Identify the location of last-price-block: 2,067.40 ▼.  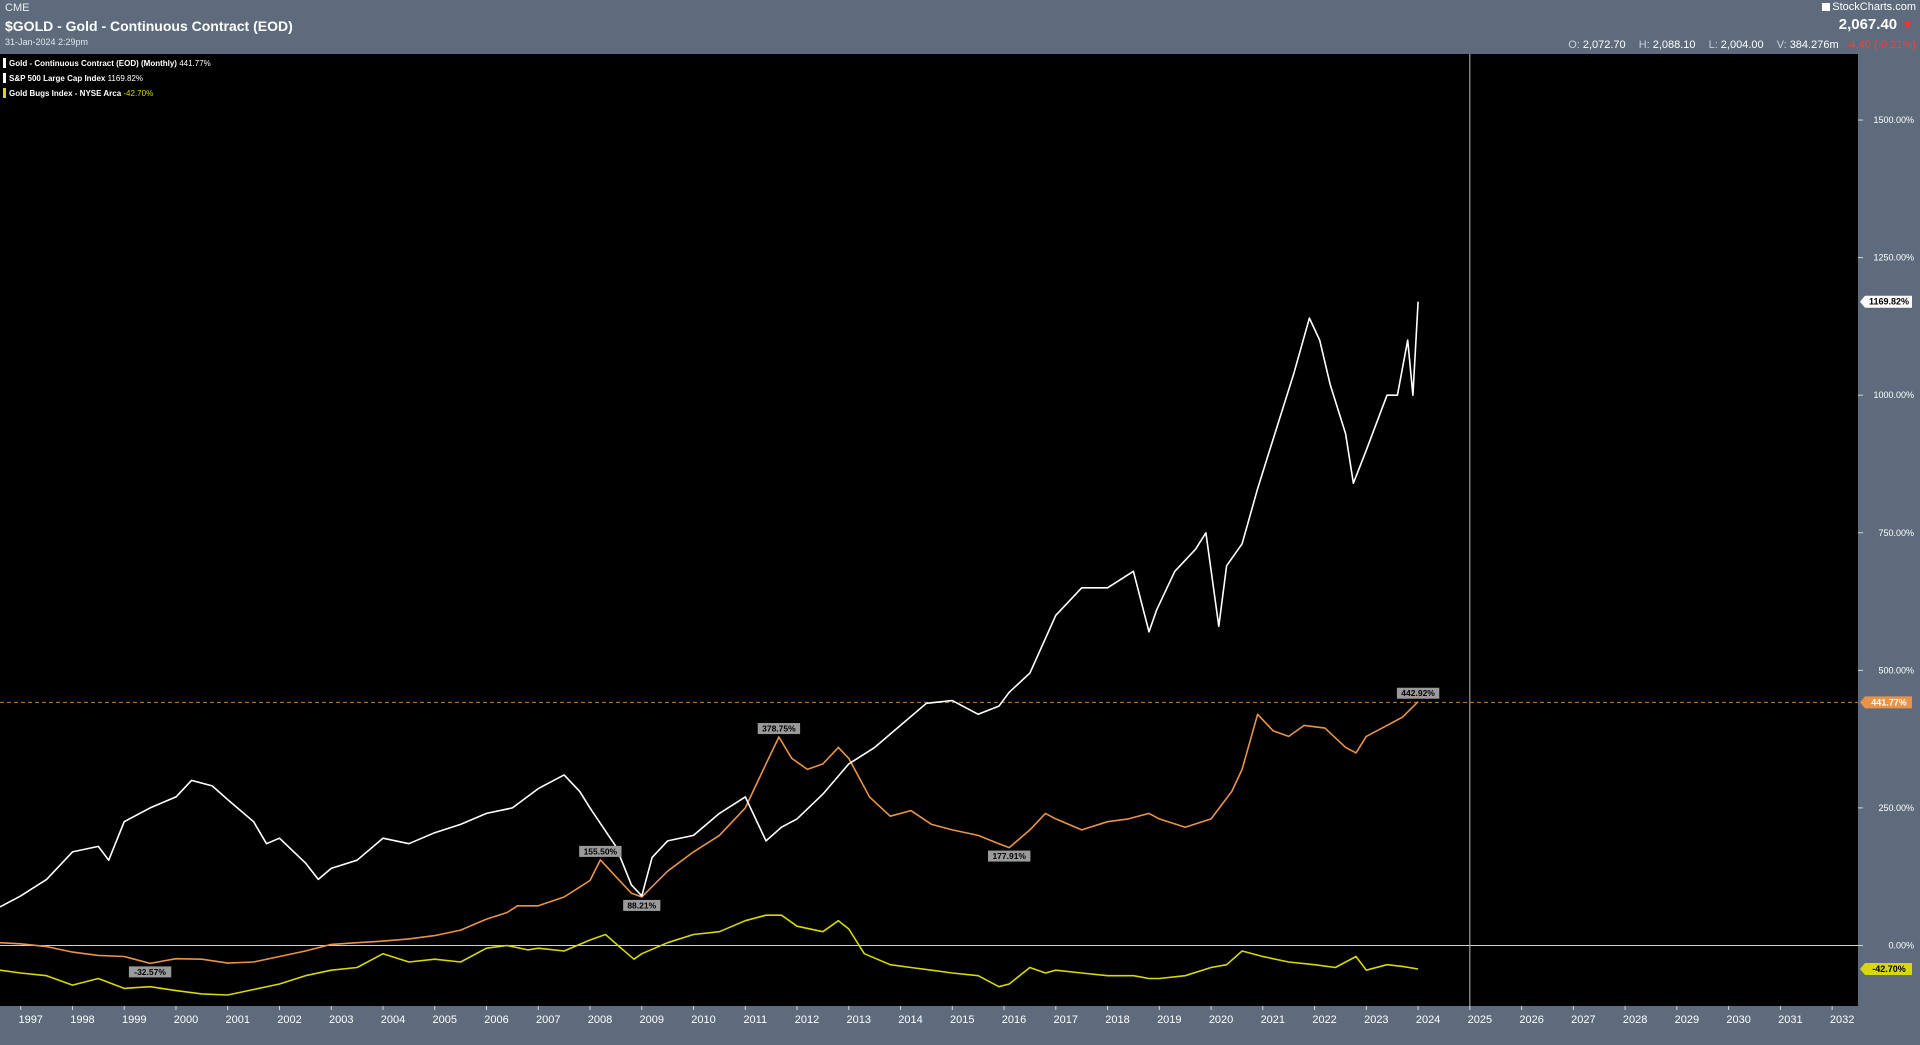
(1876, 24).